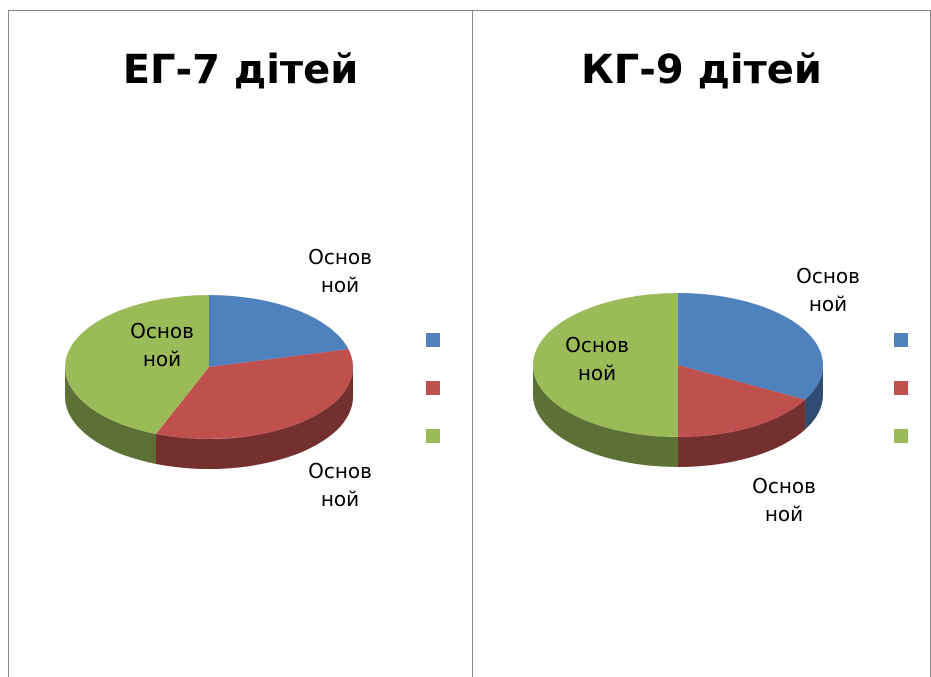 The height and width of the screenshot is (677, 931). What do you see at coordinates (701, 70) in the screenshot?
I see `chart-title: КГ-9 дітей` at bounding box center [701, 70].